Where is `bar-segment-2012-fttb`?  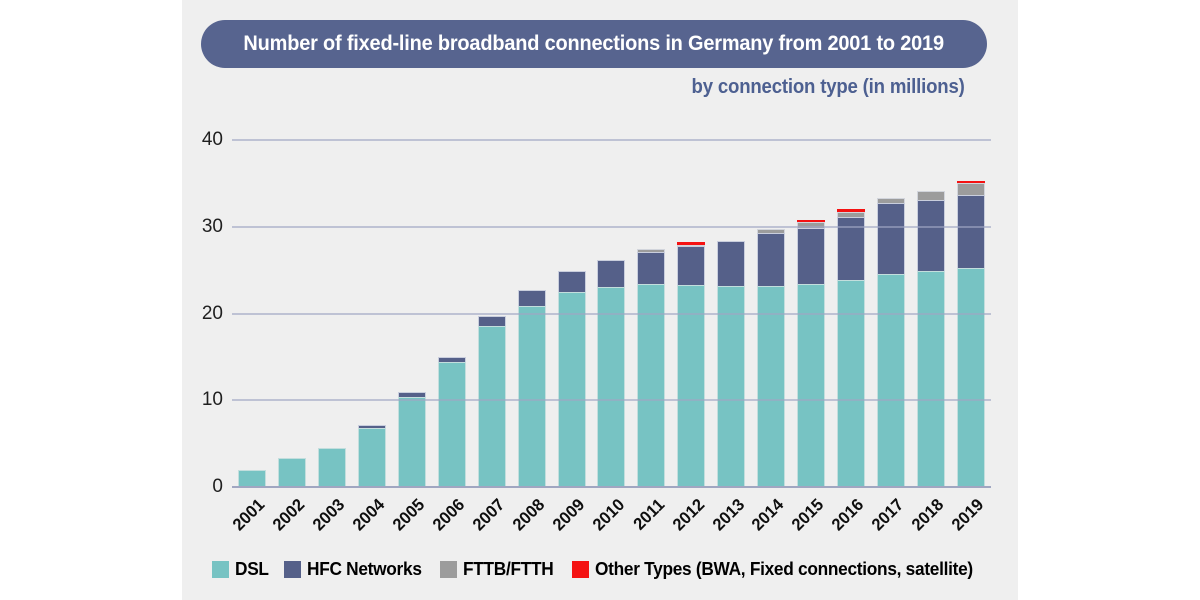
bar-segment-2012-fttb is located at coordinates (691, 245).